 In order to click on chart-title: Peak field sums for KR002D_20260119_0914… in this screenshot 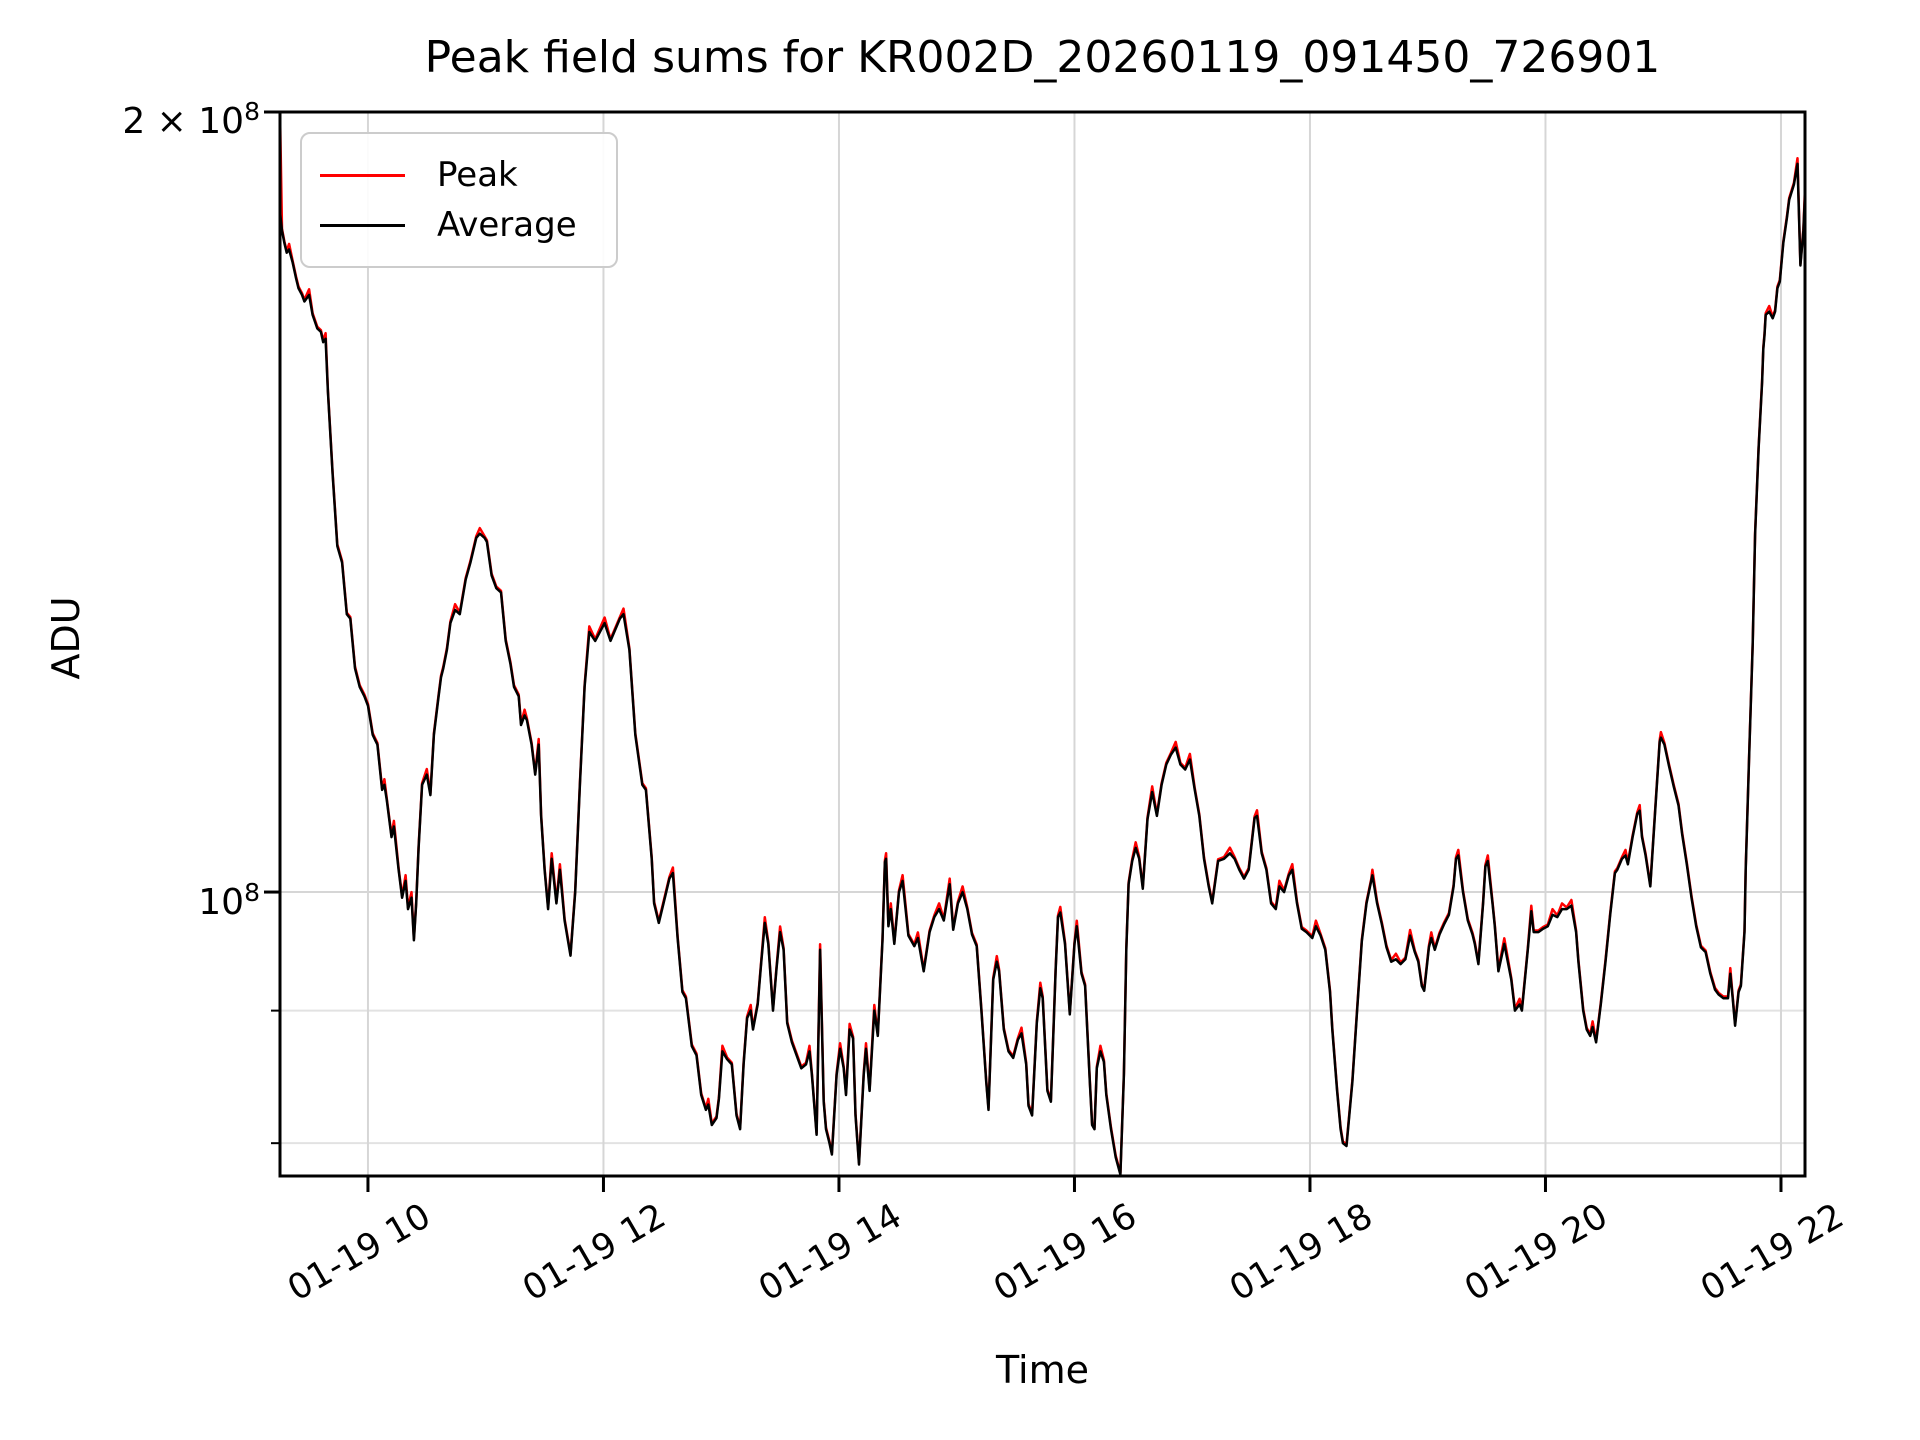, I will do `click(1042, 57)`.